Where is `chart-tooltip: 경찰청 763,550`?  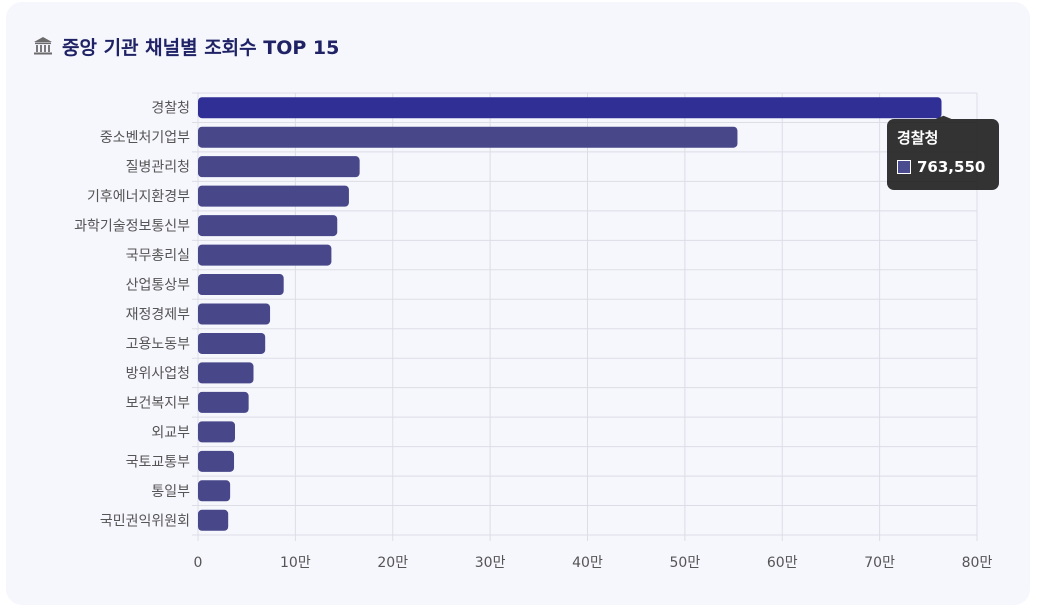 chart-tooltip: 경찰청 763,550 is located at coordinates (943, 154).